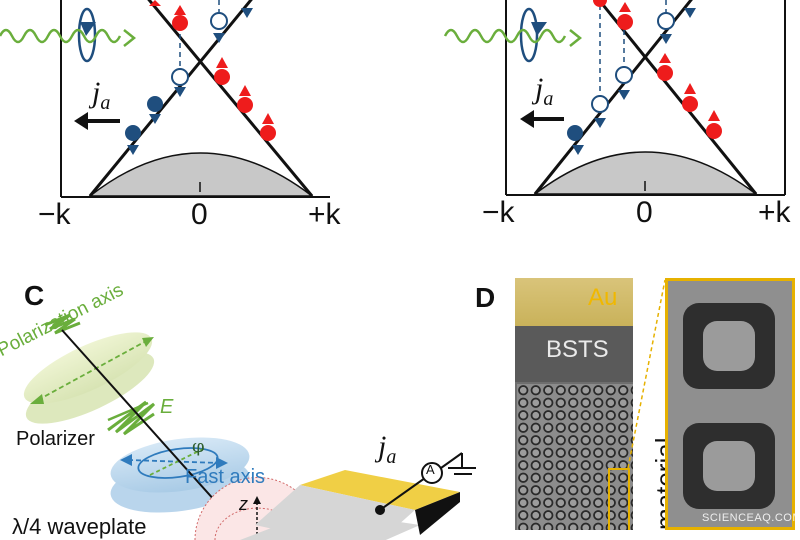 The height and width of the screenshot is (540, 800). I want to click on metasurface-array, so click(575, 457).